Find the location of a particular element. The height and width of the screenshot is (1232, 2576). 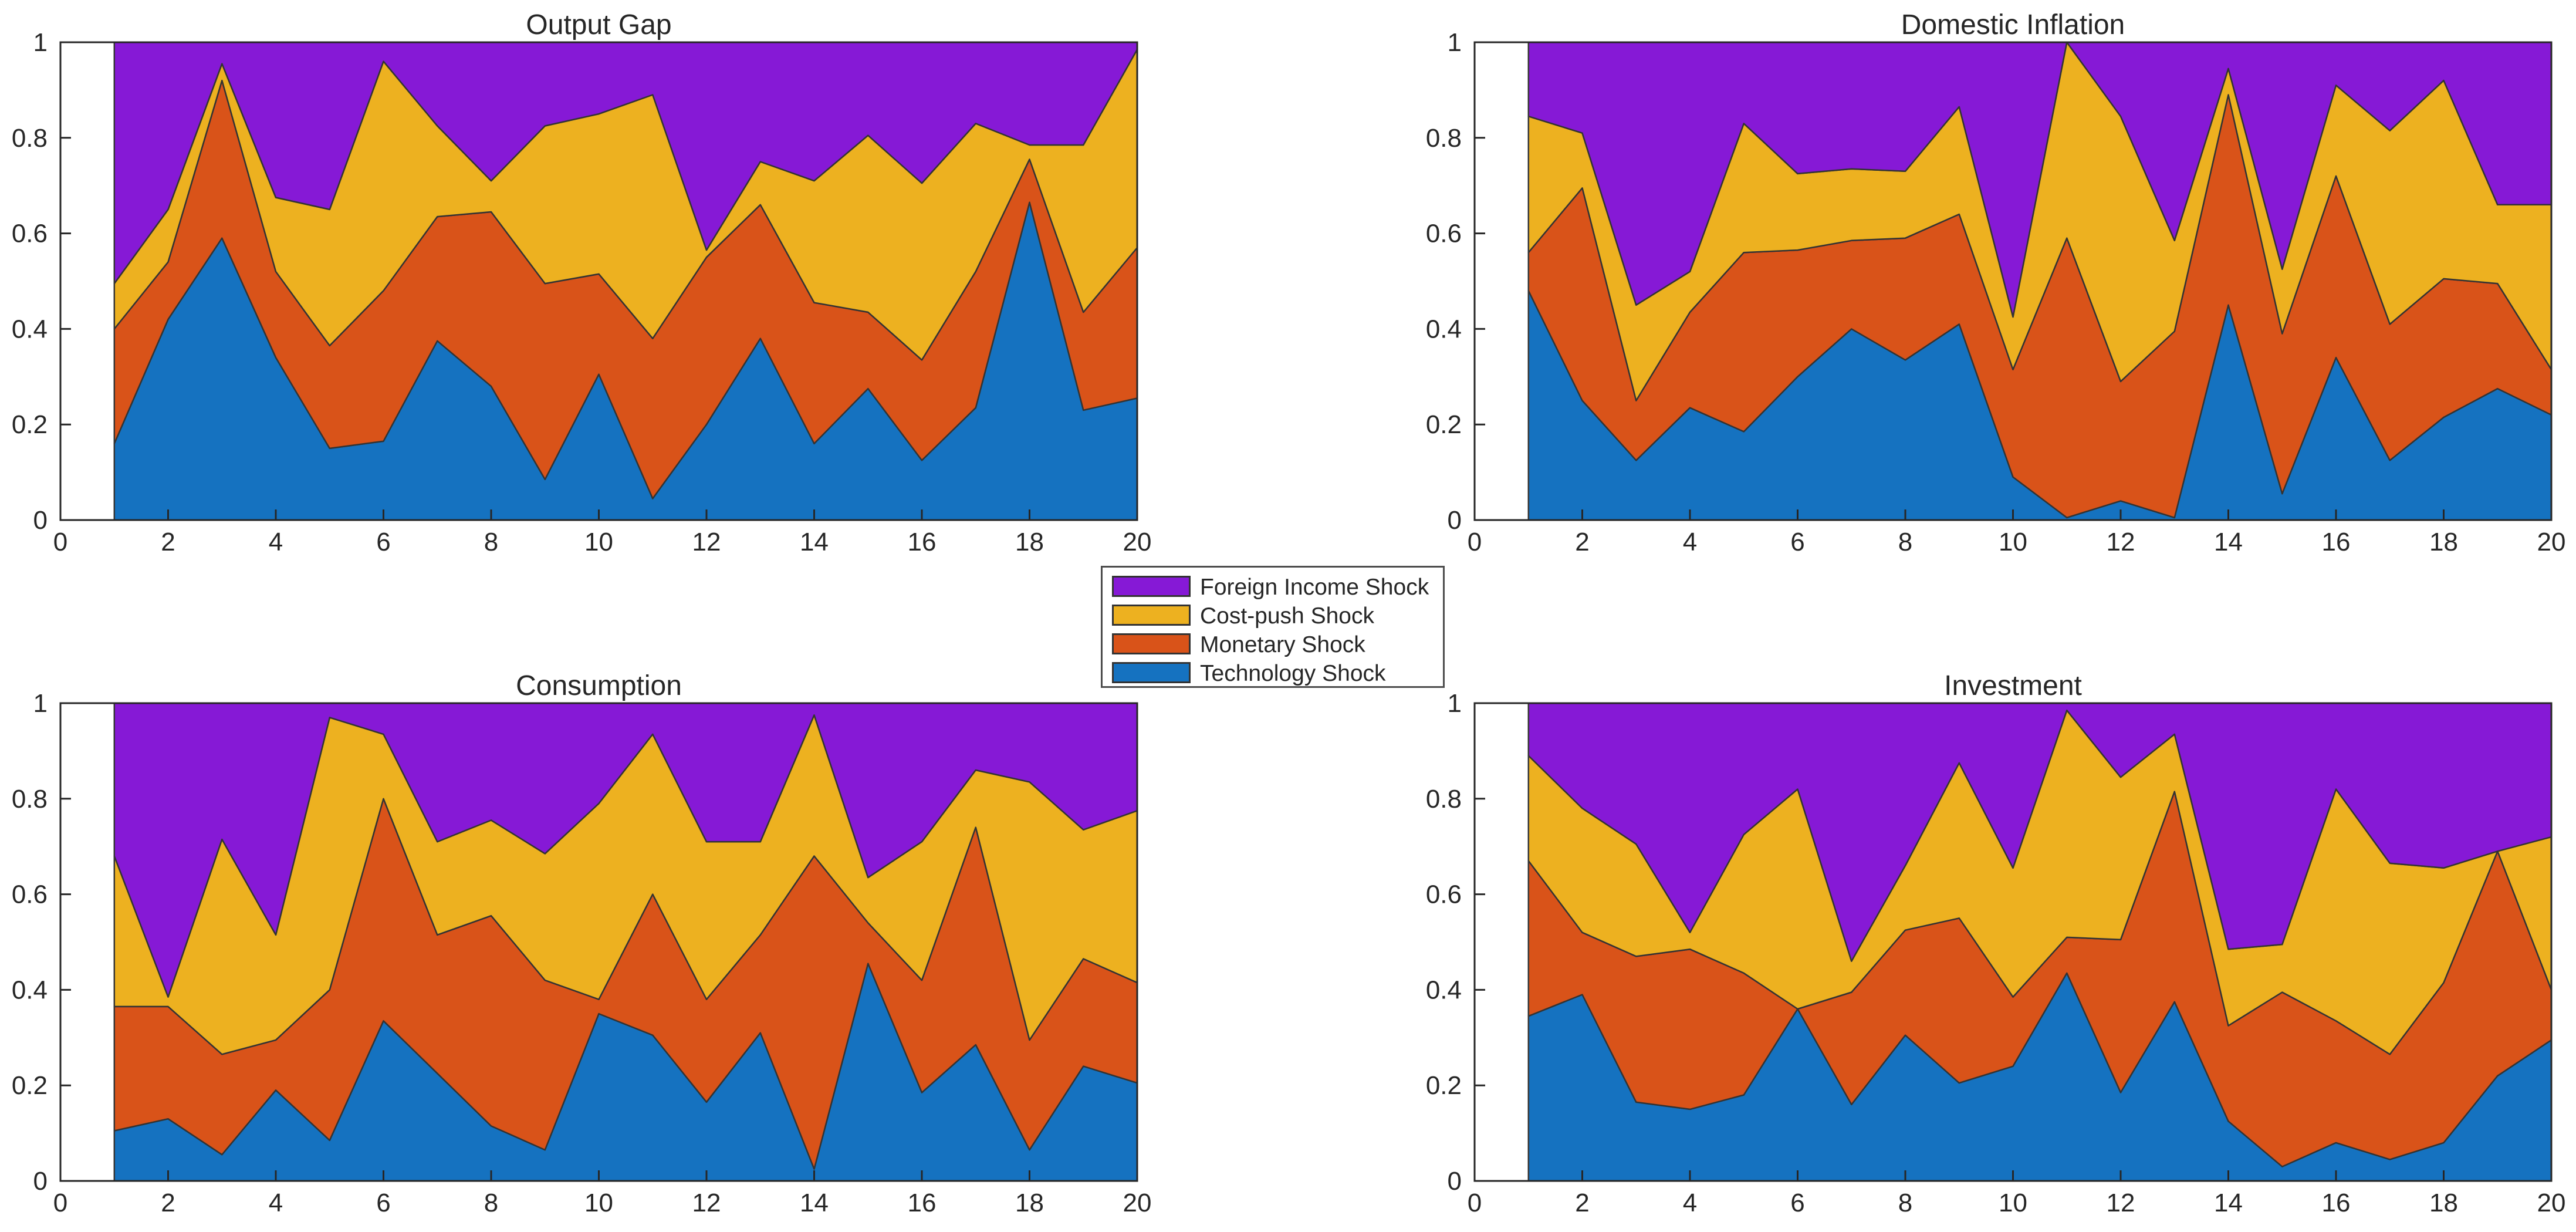

y-tick-label-0-8-investment: 0.8 is located at coordinates (1444, 799).